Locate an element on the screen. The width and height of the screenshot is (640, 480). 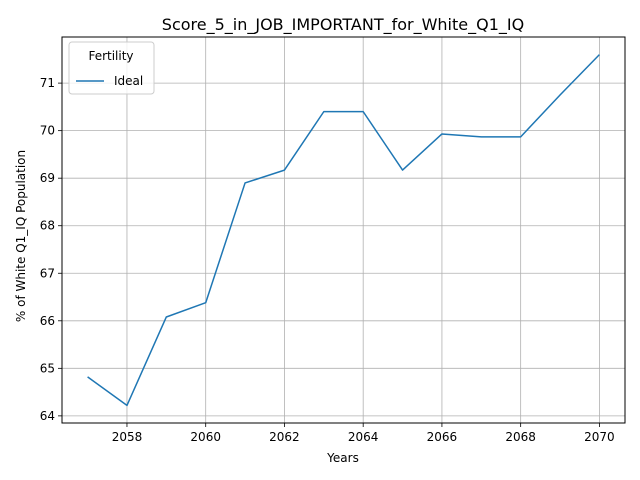
x-tick-label: 2064 is located at coordinates (363, 437).